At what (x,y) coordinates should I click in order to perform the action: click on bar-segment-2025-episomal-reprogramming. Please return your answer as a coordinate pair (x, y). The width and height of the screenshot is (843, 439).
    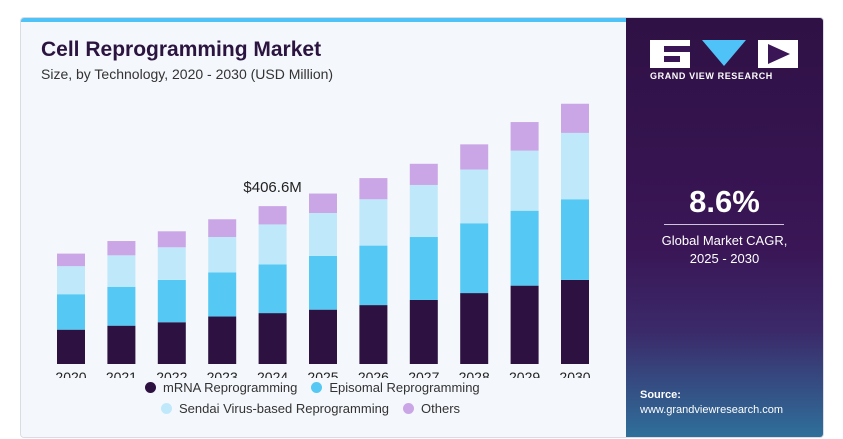
    Looking at the image, I should click on (323, 282).